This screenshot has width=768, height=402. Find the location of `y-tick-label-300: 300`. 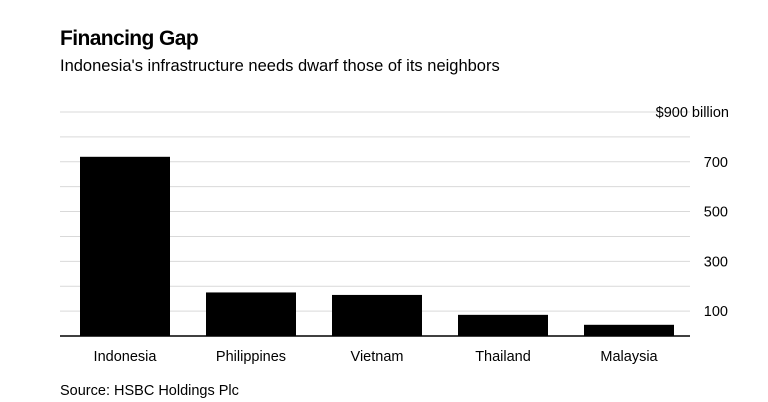

y-tick-label-300: 300 is located at coordinates (716, 262).